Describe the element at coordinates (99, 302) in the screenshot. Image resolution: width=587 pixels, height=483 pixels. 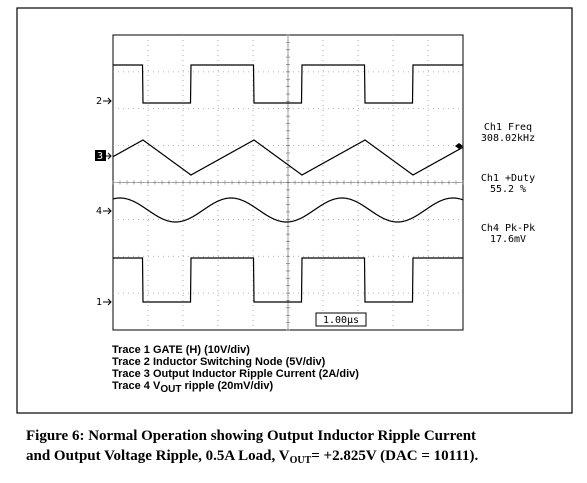
I see `channel-marker: 1` at that location.